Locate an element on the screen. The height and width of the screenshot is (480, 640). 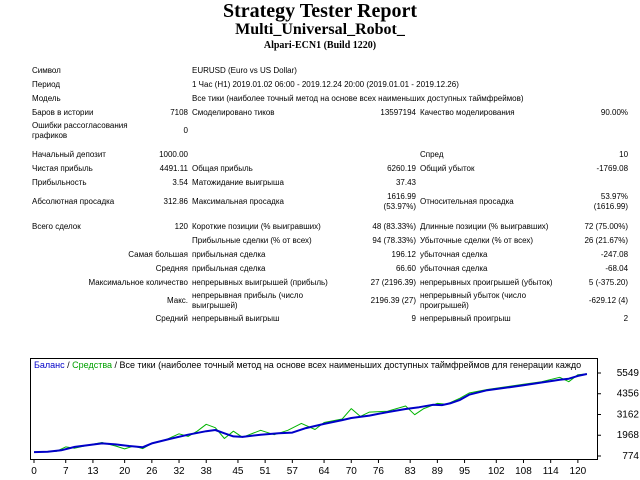
cons-loss-value: -629.12 (4) is located at coordinates (608, 300).